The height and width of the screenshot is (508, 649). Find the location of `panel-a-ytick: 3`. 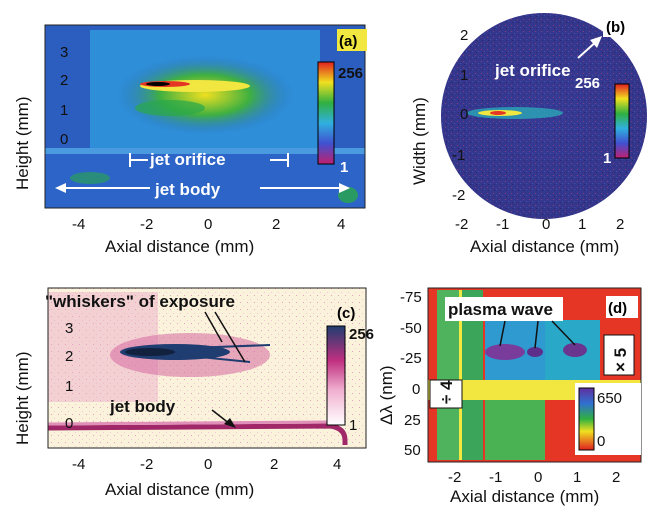

panel-a-ytick: 3 is located at coordinates (64, 52).